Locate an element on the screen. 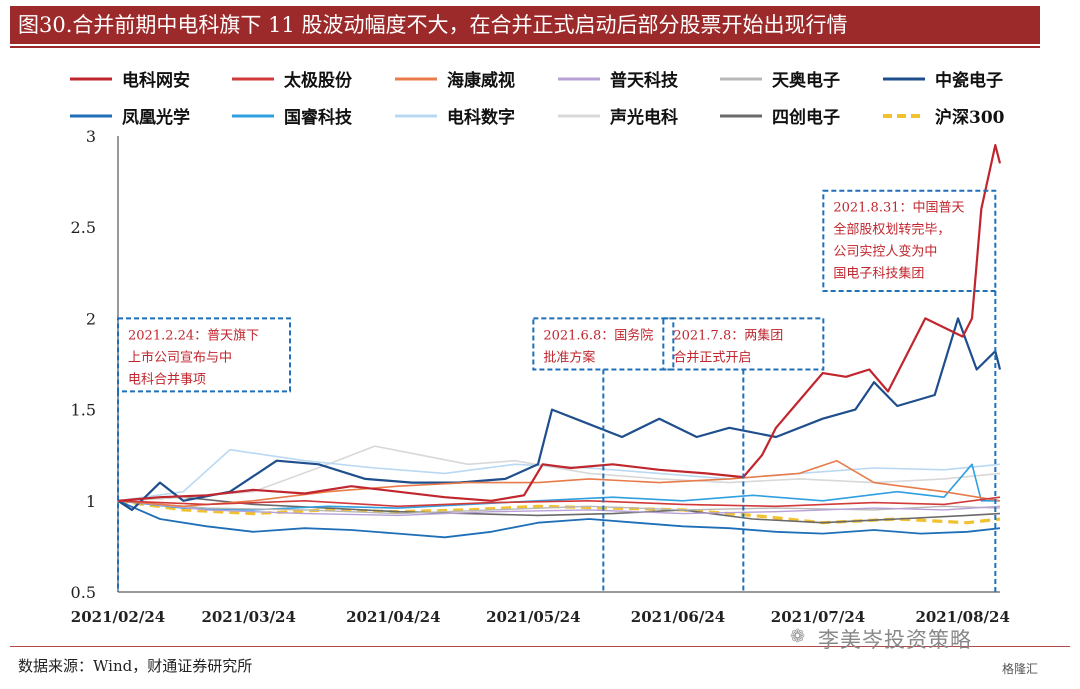 The width and height of the screenshot is (1080, 689). footer-divider is located at coordinates (540, 646).